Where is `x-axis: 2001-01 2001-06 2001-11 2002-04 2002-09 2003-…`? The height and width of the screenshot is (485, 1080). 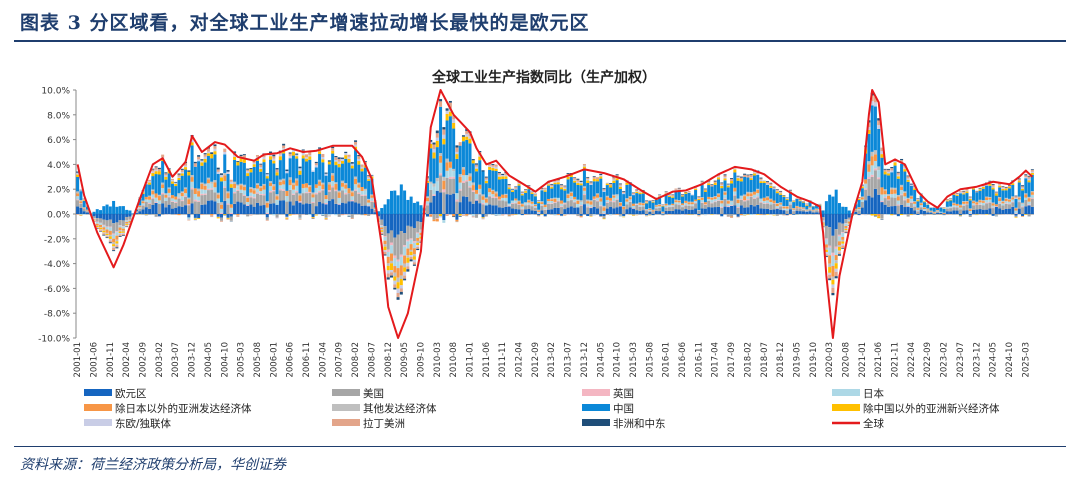 x-axis: 2001-01 2001-06 2001-11 2002-04 2002-09 2003-… is located at coordinates (552, 360).